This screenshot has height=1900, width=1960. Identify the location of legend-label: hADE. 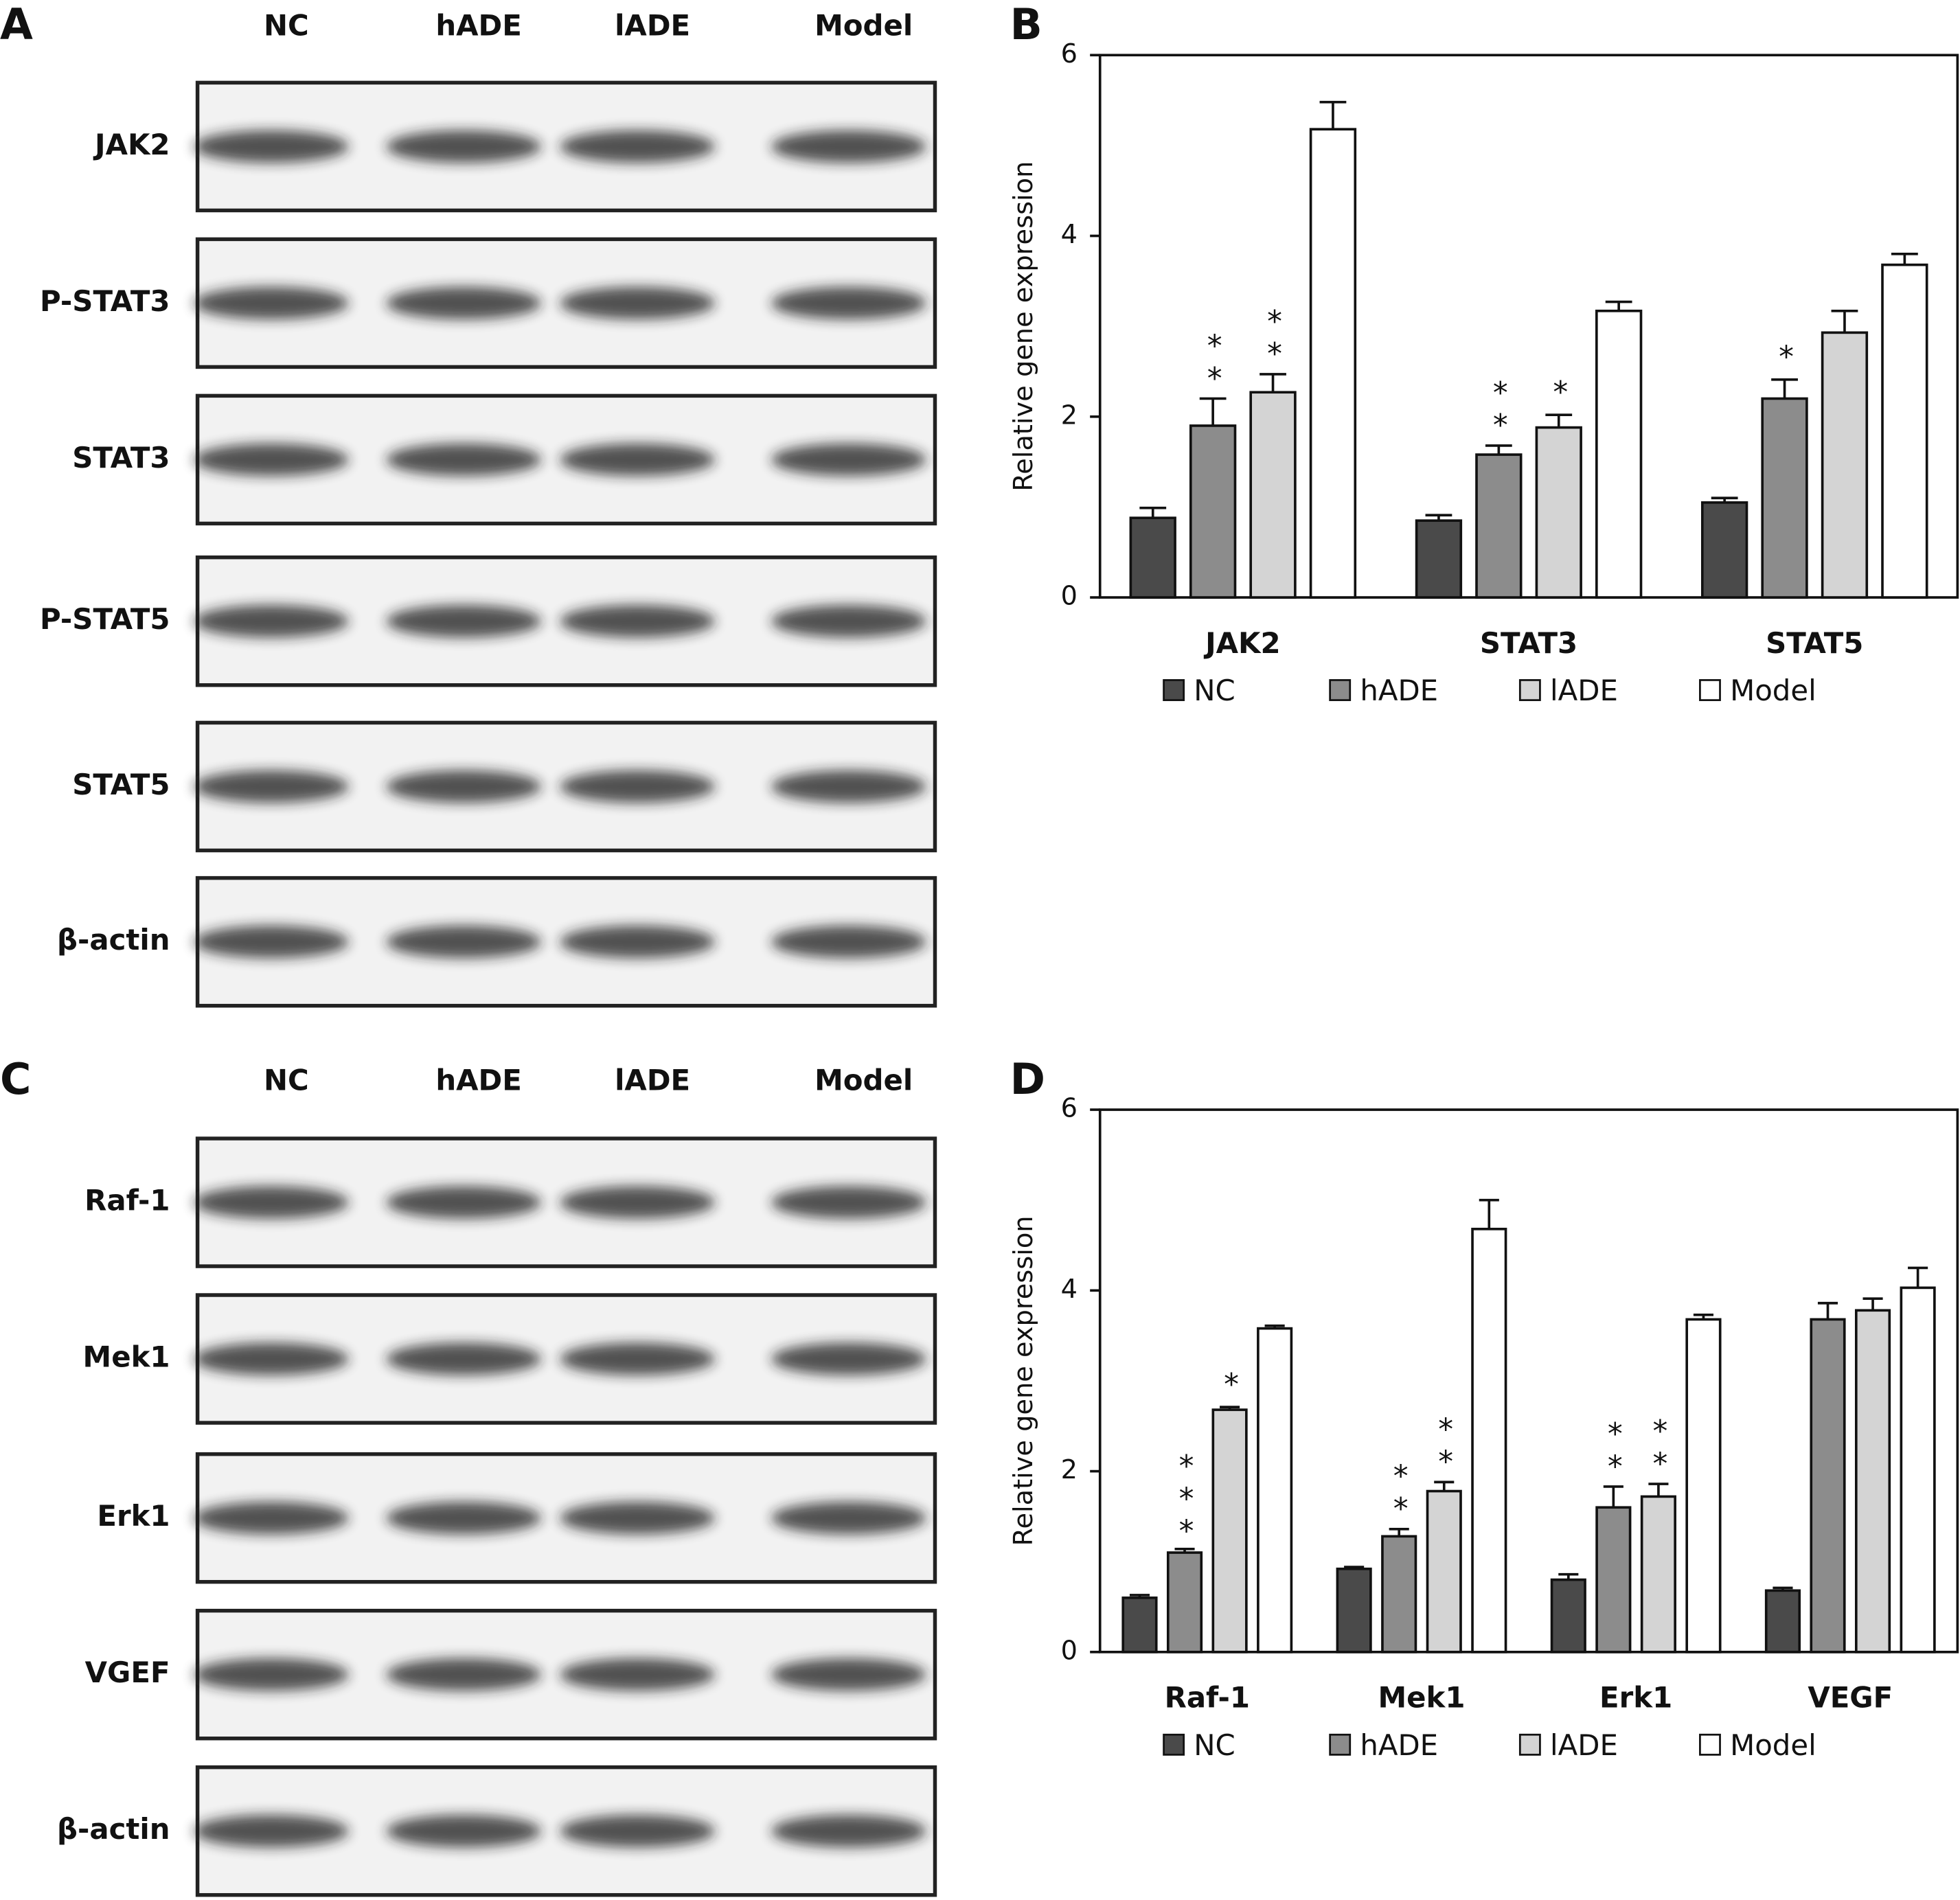
(1399, 1745).